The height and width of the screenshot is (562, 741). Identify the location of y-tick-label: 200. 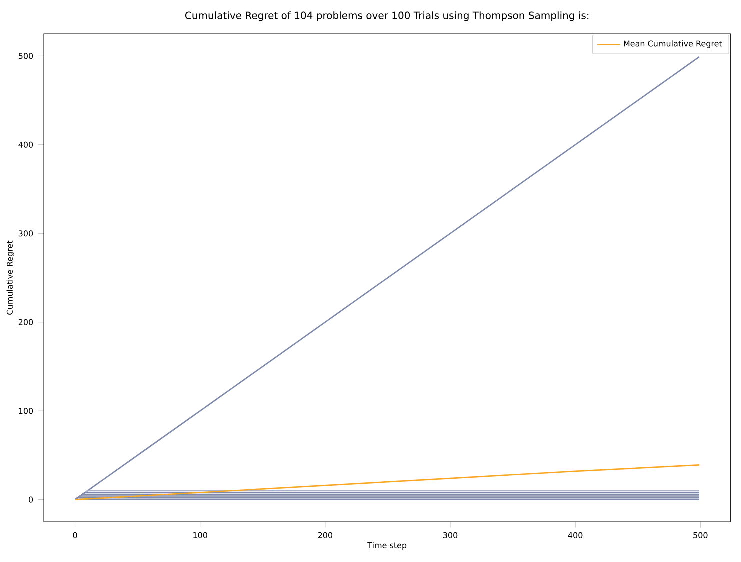
(26, 322).